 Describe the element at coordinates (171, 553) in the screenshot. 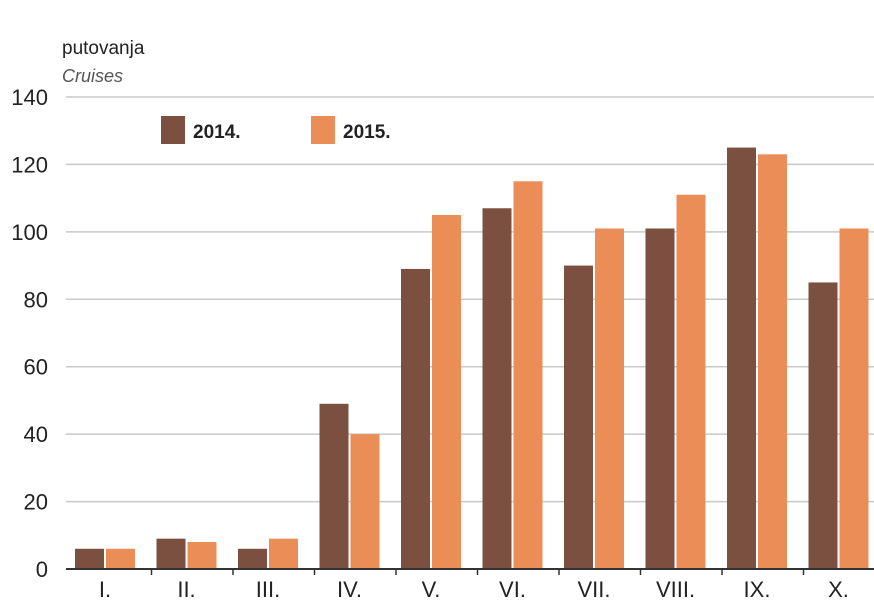

I see `bar-2014-II` at that location.